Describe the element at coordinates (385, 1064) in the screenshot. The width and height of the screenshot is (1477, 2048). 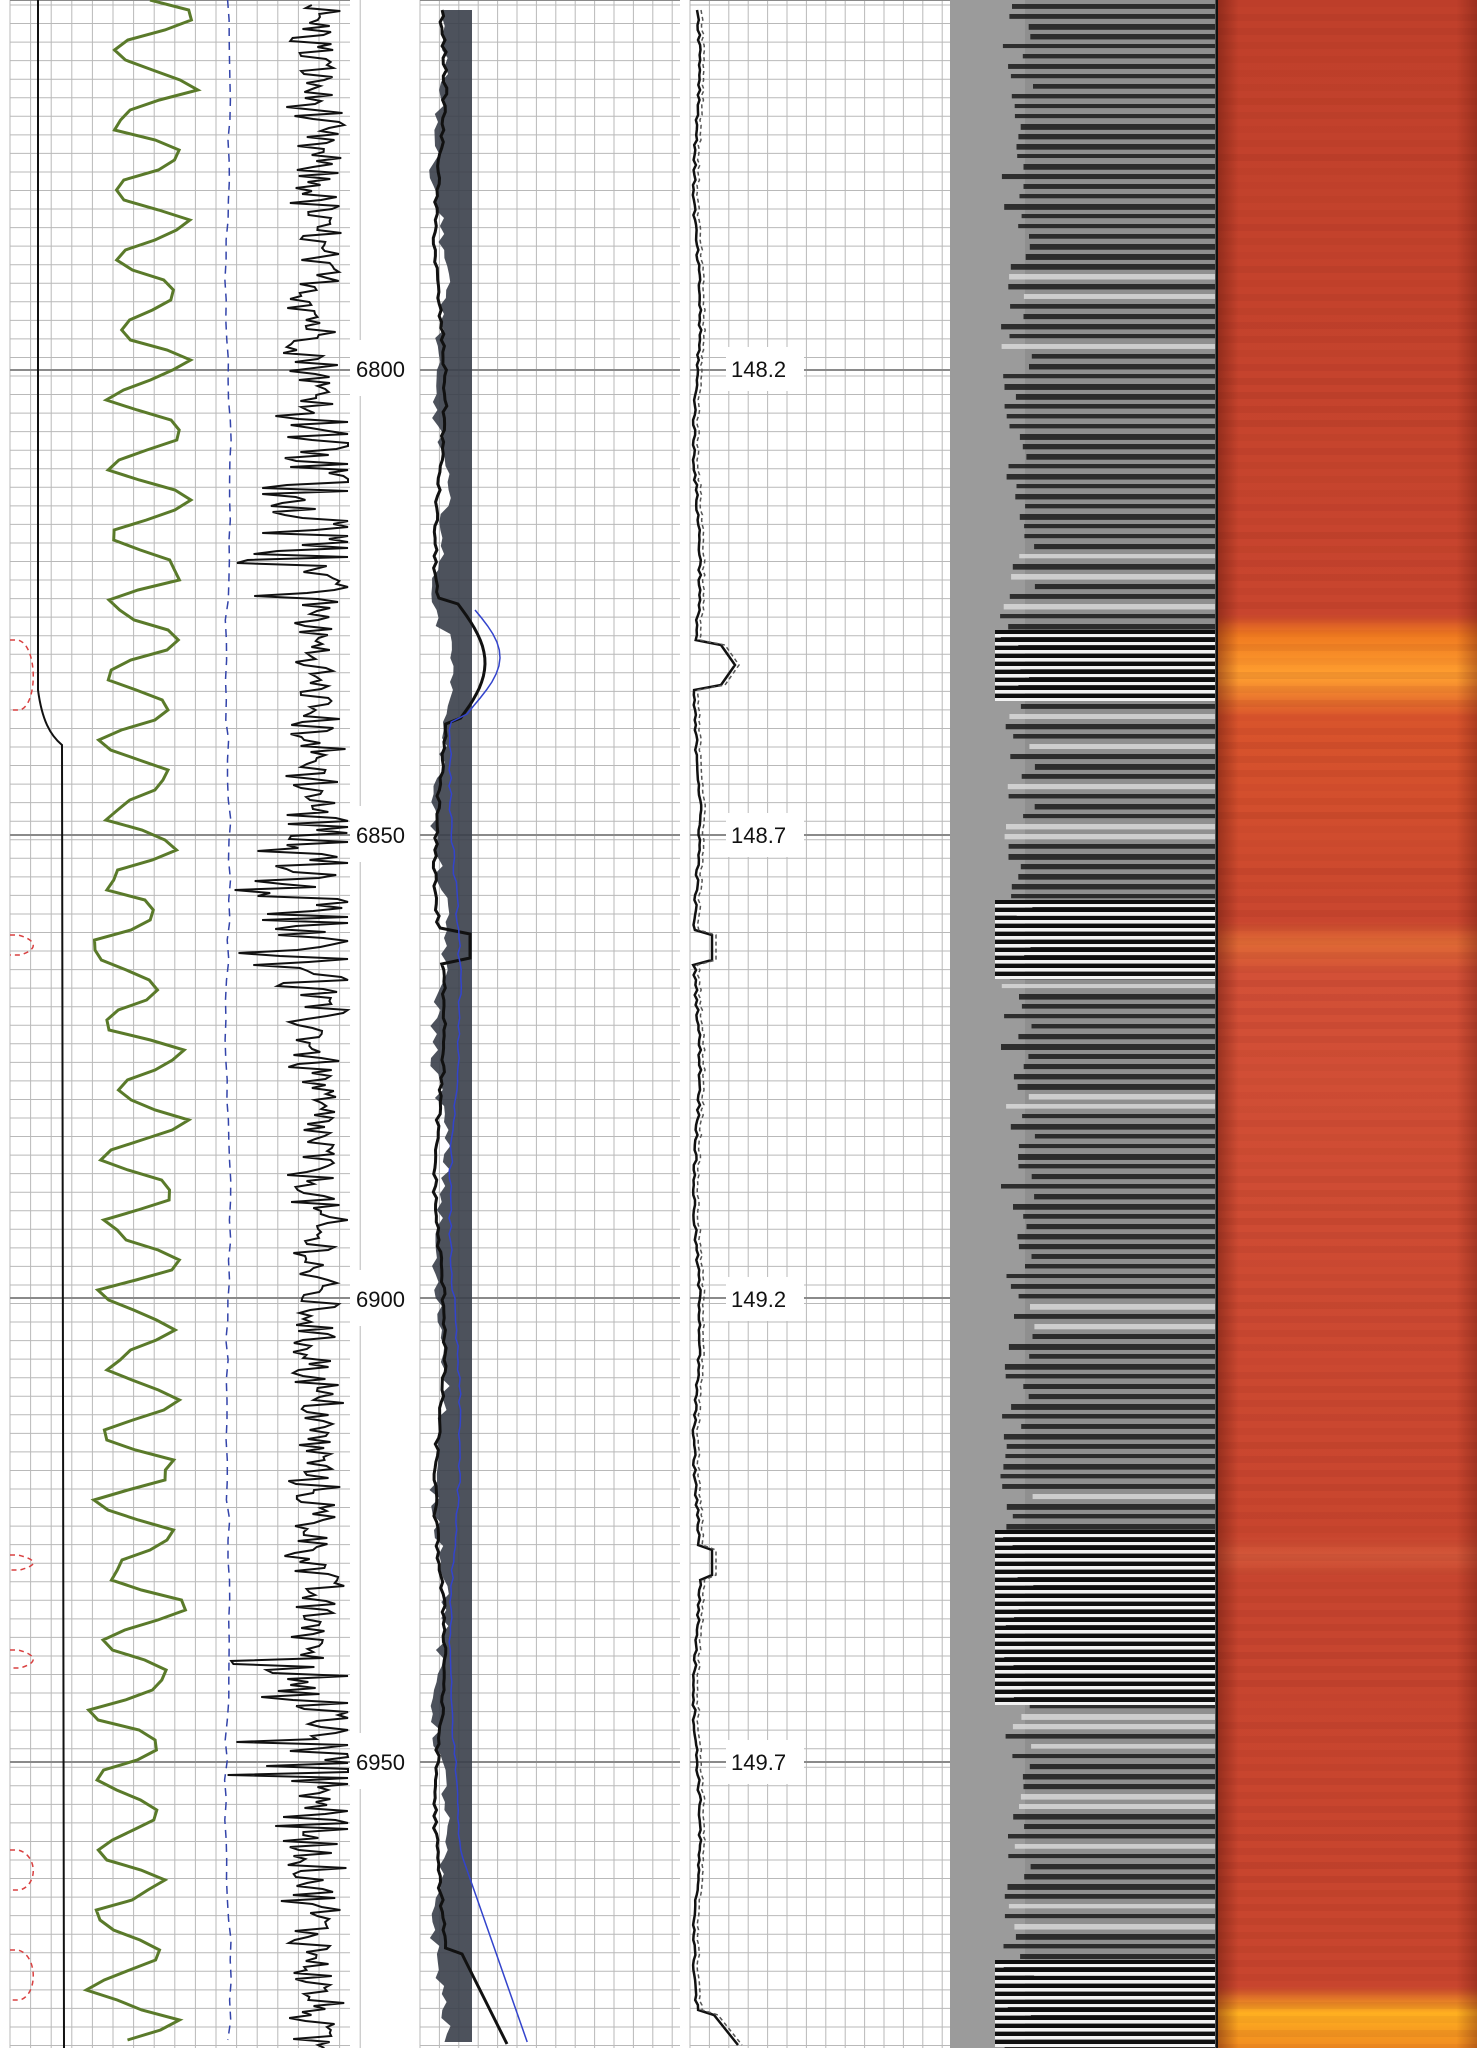
I see `depth-labels: 6800 6850 6900 6950` at that location.